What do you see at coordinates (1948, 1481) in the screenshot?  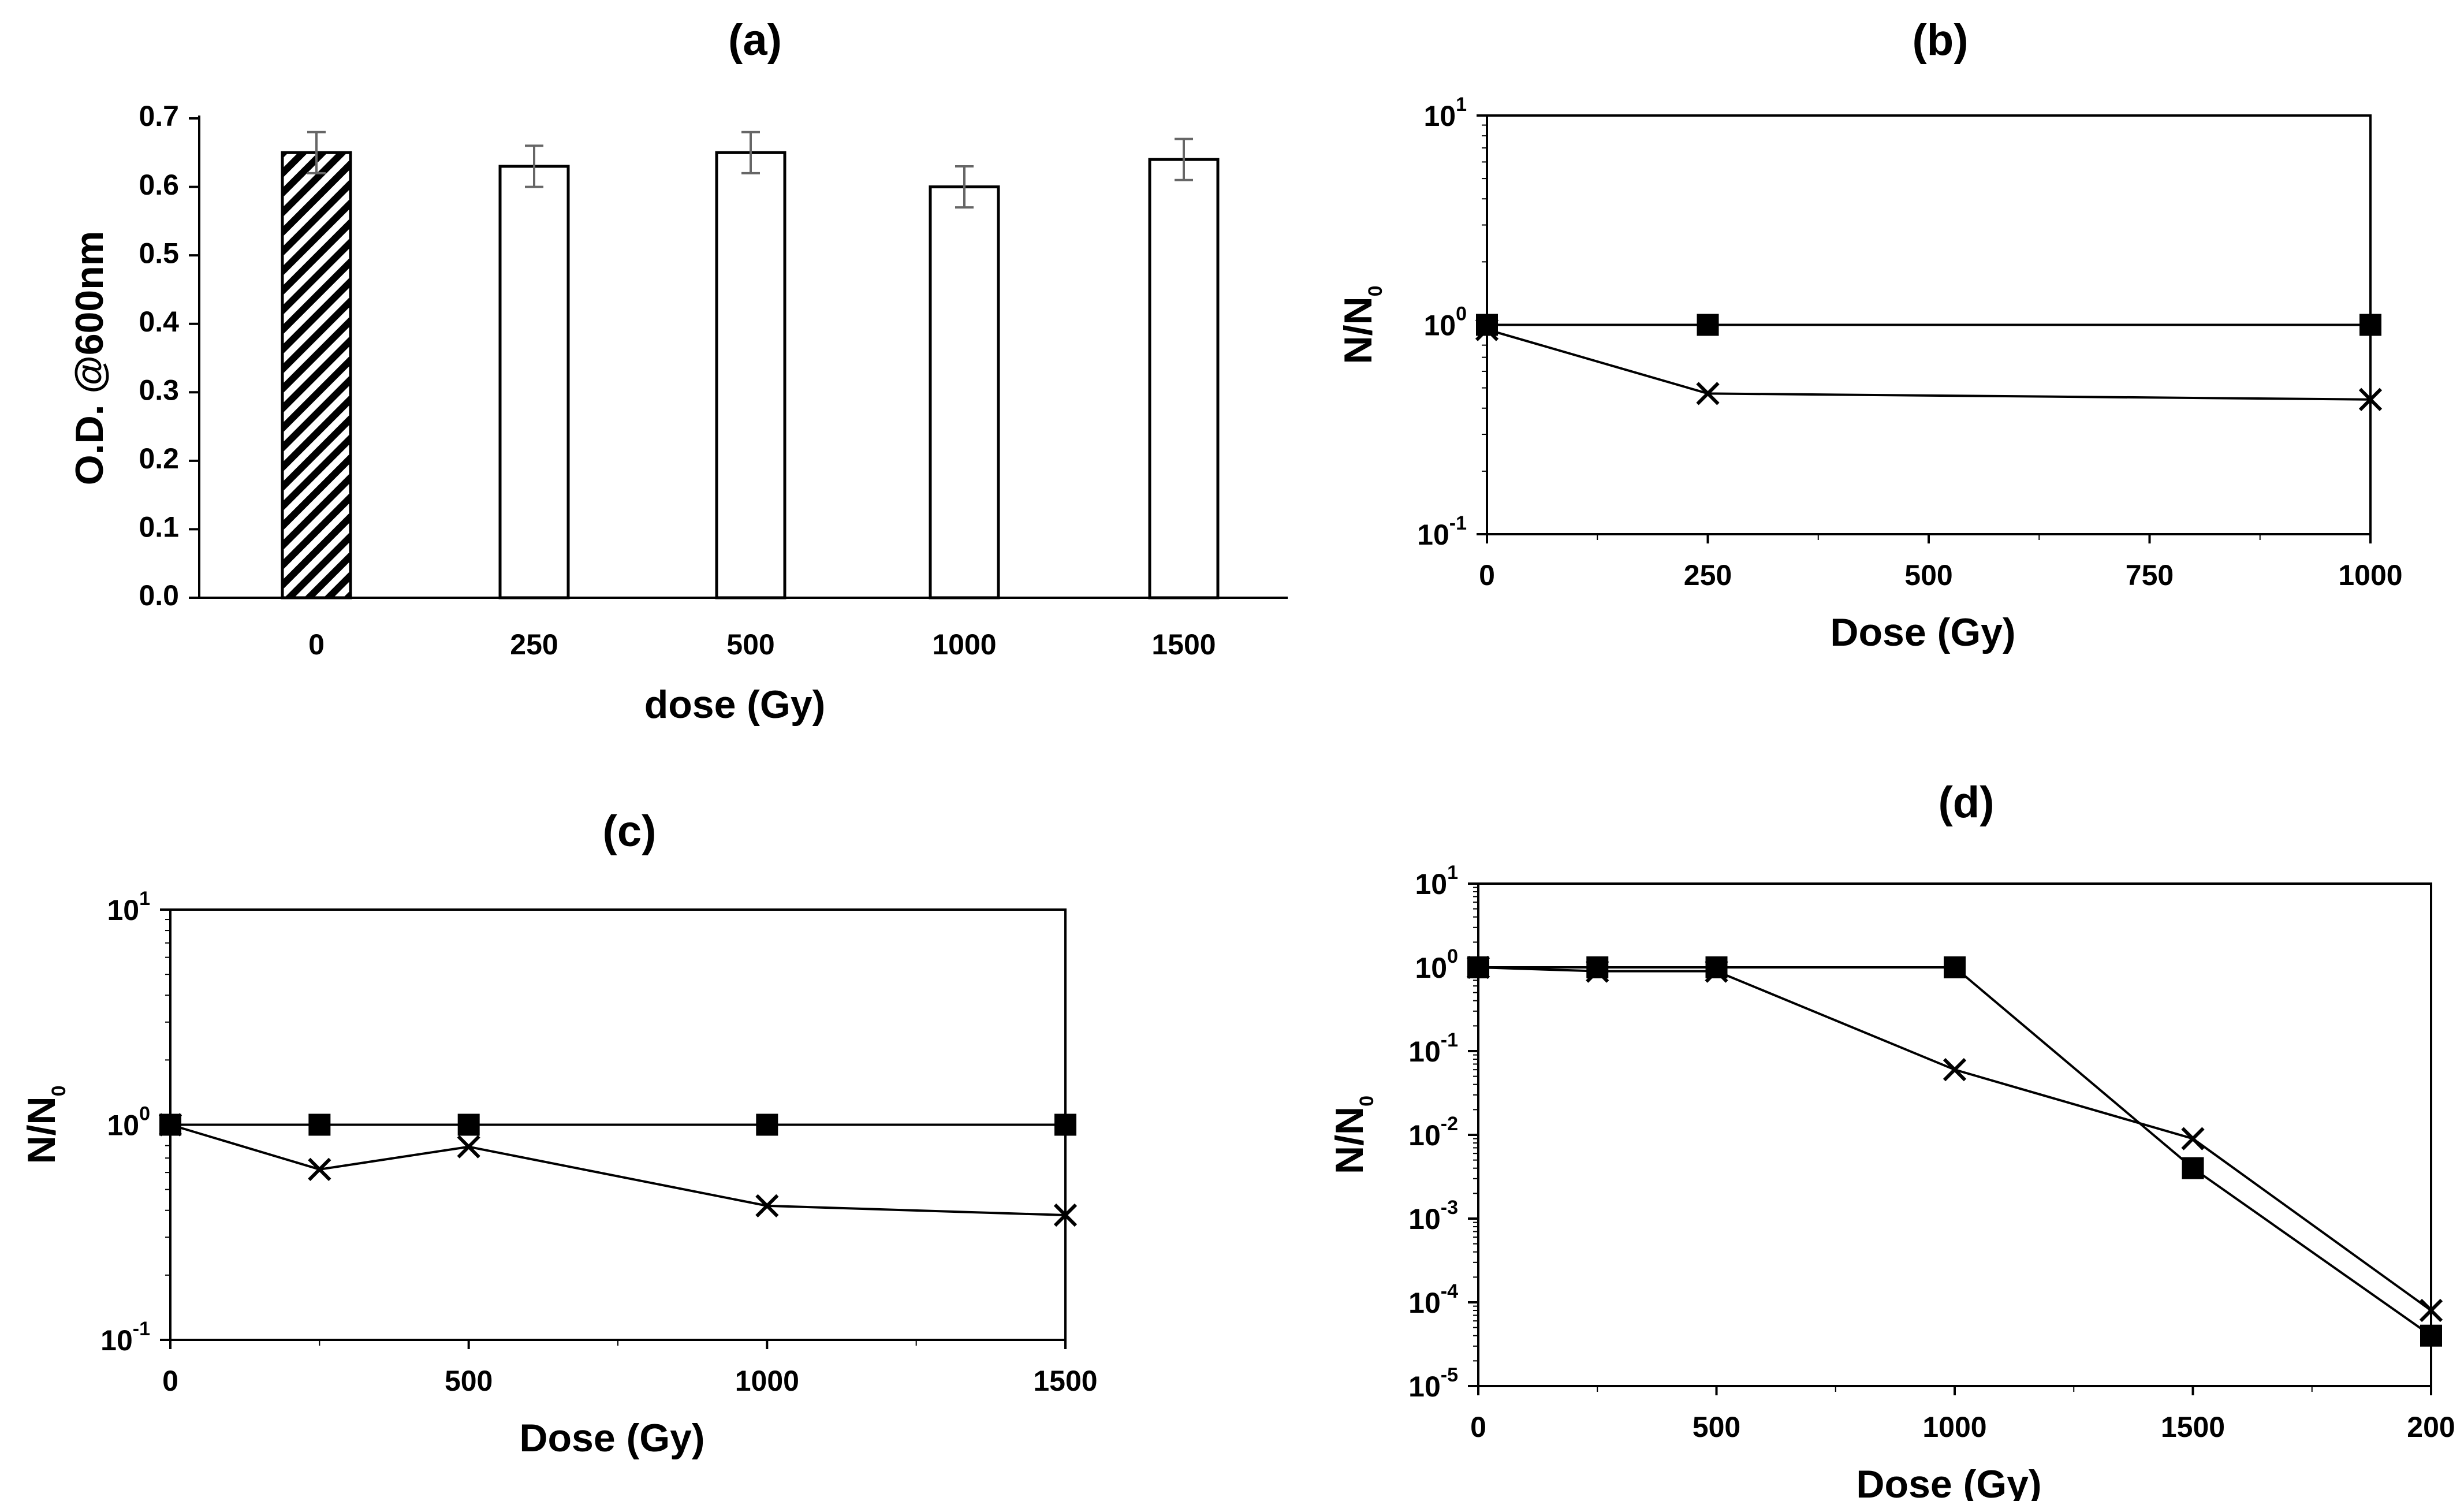 I see `panel-d-xlabel: Dose (Gy)` at bounding box center [1948, 1481].